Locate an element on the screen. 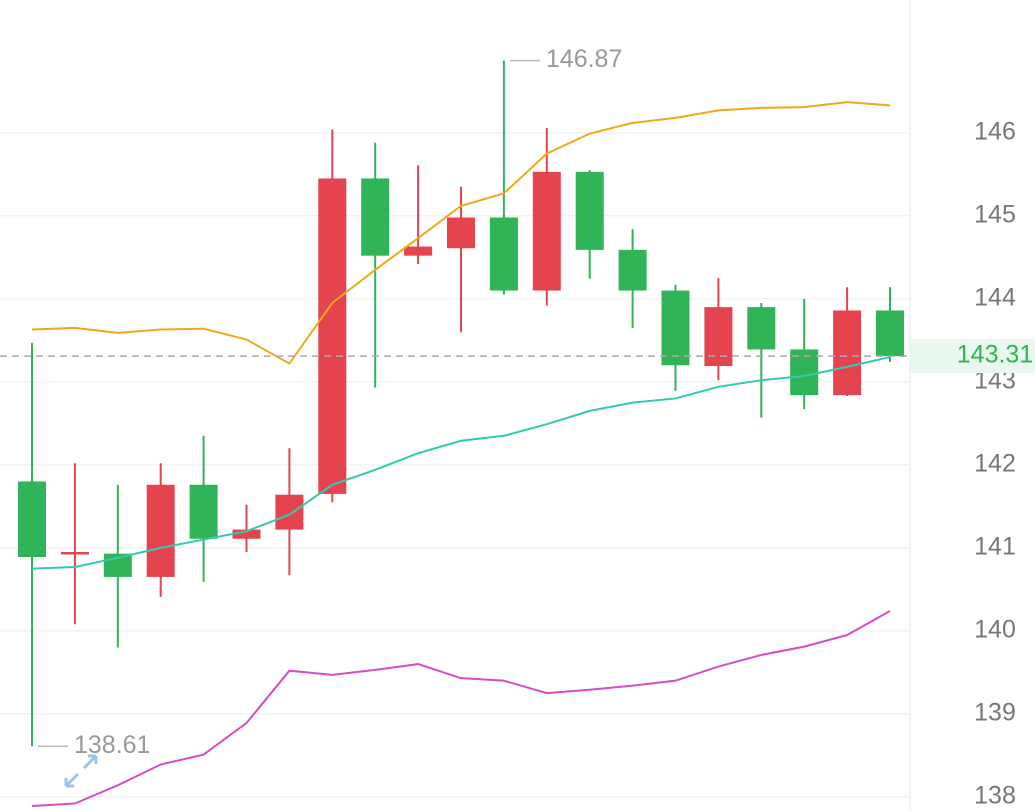  y-tick-label: 142 is located at coordinates (995, 463).